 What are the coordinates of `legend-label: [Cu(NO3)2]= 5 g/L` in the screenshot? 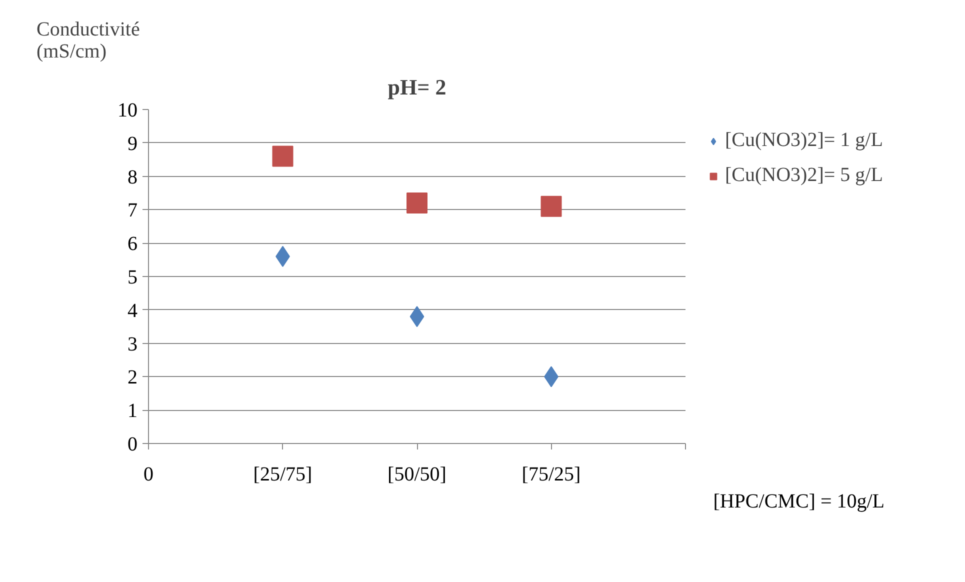 It's located at (804, 175).